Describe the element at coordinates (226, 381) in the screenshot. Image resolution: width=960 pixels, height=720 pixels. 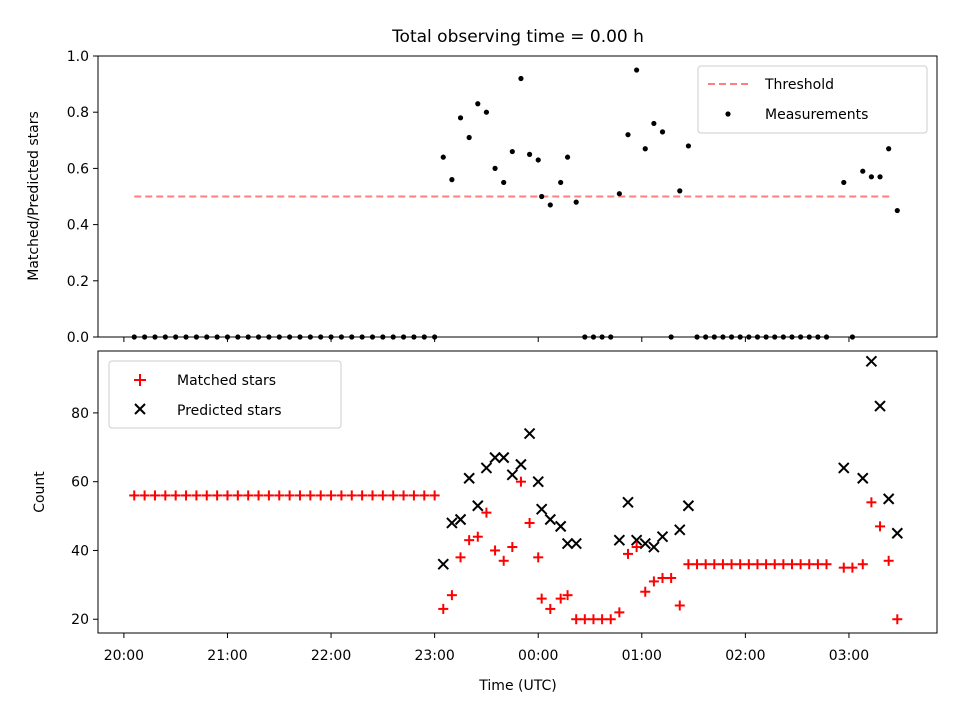
I see `legend-matched-label: Matched stars` at that location.